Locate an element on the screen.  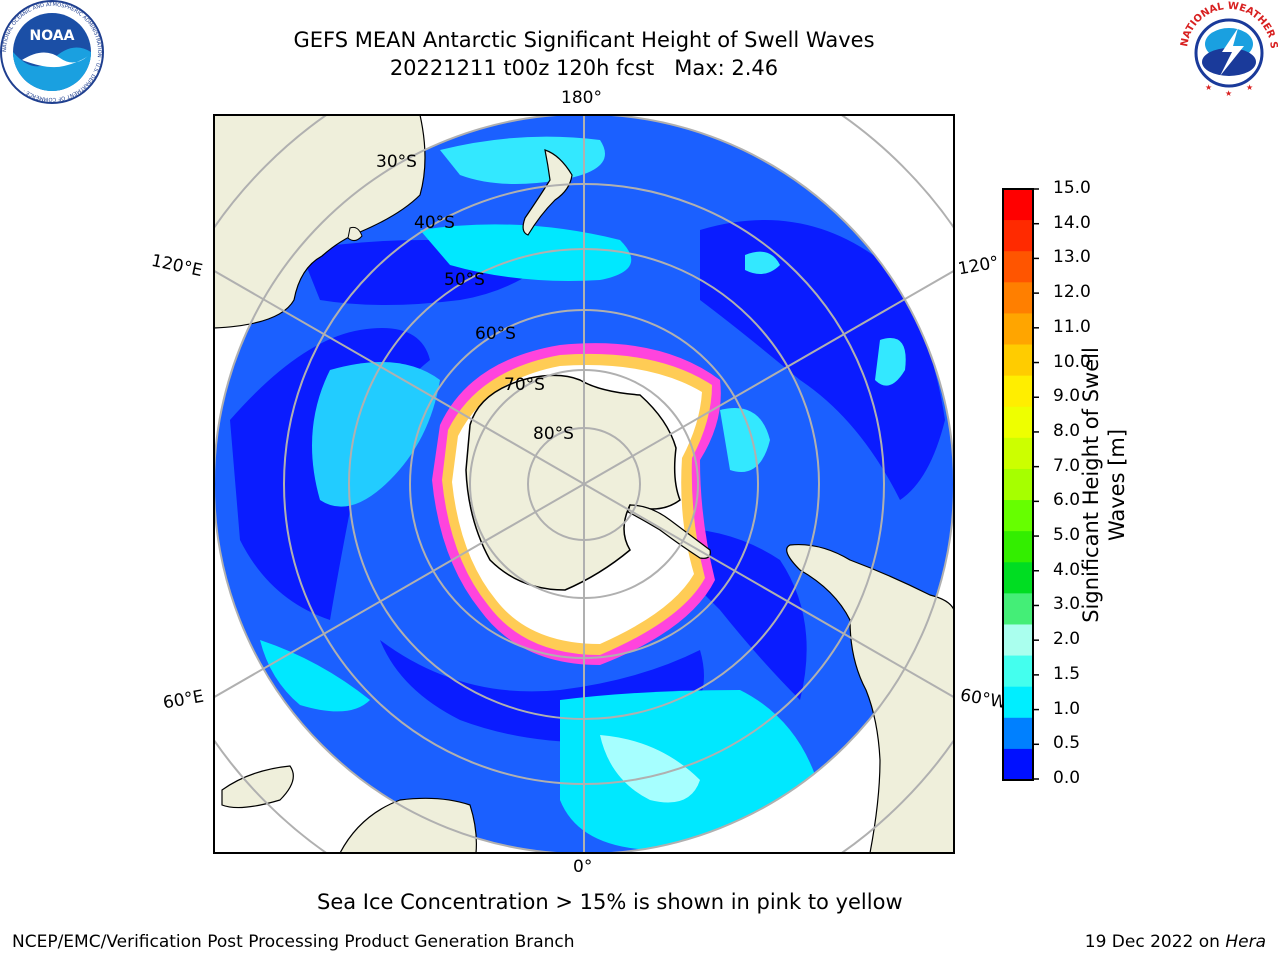
africa-landmass is located at coordinates (408, 825).